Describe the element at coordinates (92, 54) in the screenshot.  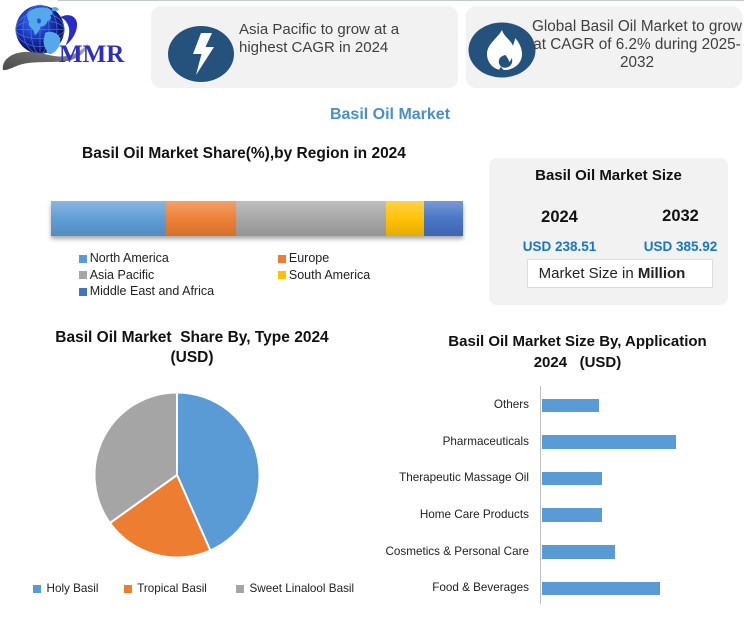
I see `svg-text: MMR` at that location.